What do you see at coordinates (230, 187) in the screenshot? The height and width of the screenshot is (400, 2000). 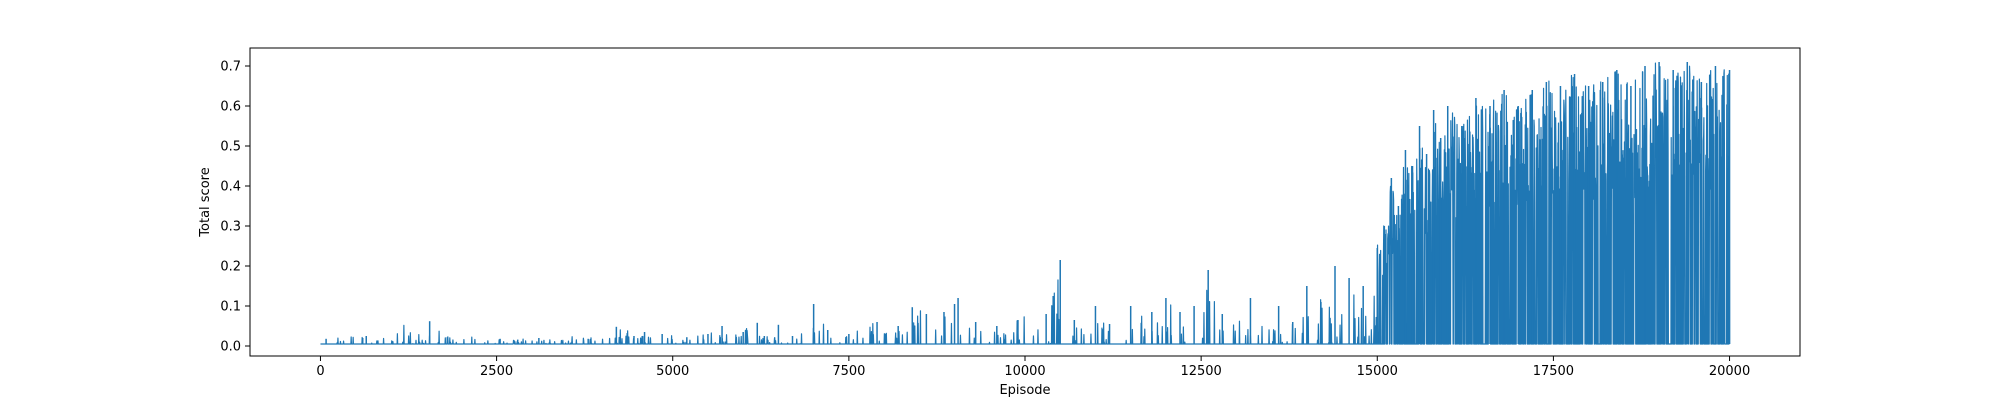 I see `y-tick-label: 0.4` at bounding box center [230, 187].